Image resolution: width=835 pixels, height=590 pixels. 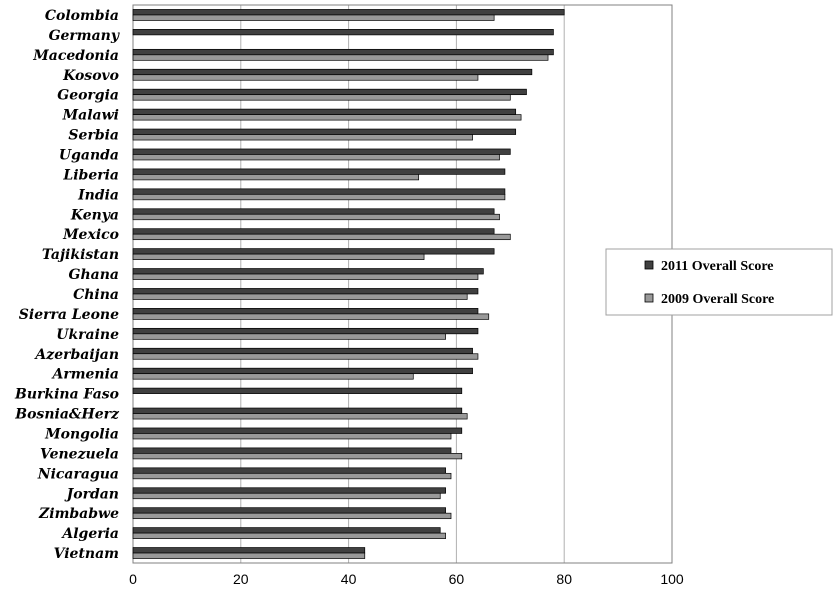 What do you see at coordinates (75, 56) in the screenshot?
I see `category-label: Macedonia` at bounding box center [75, 56].